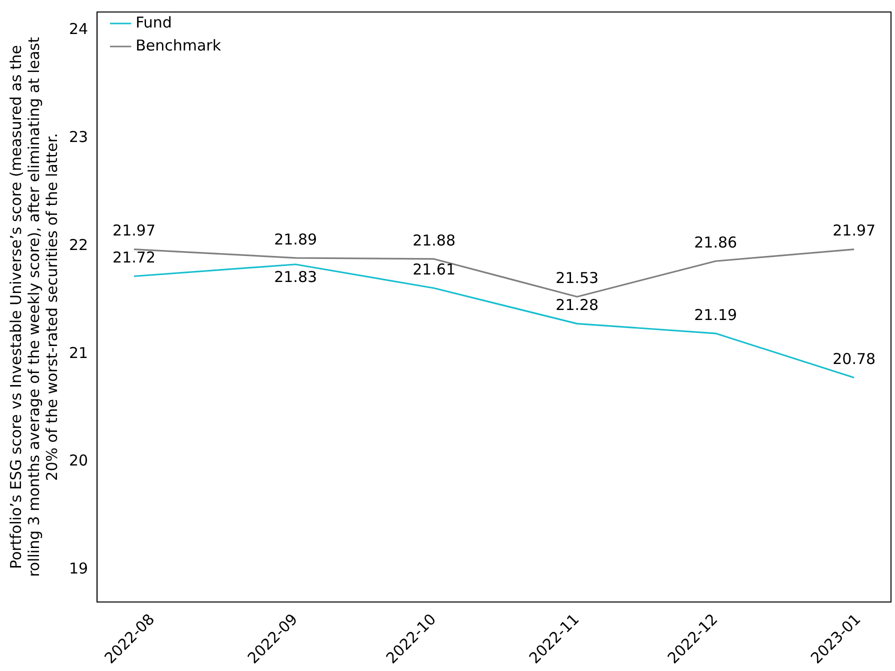 The height and width of the screenshot is (671, 895). What do you see at coordinates (434, 240) in the screenshot?
I see `data-label: 21.88` at bounding box center [434, 240].